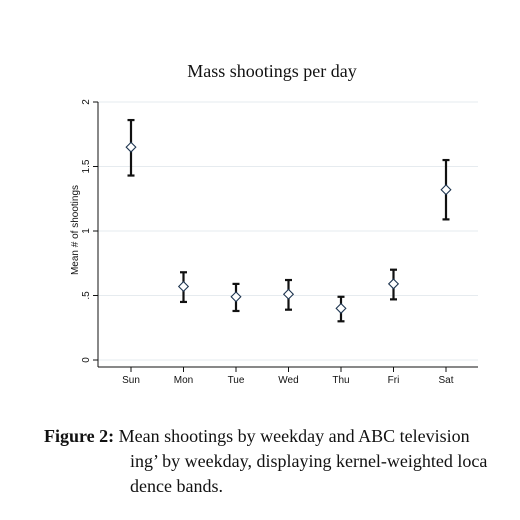 Image resolution: width=520 pixels, height=520 pixels. What do you see at coordinates (394, 380) in the screenshot?
I see `x-tick-label: Fri` at bounding box center [394, 380].